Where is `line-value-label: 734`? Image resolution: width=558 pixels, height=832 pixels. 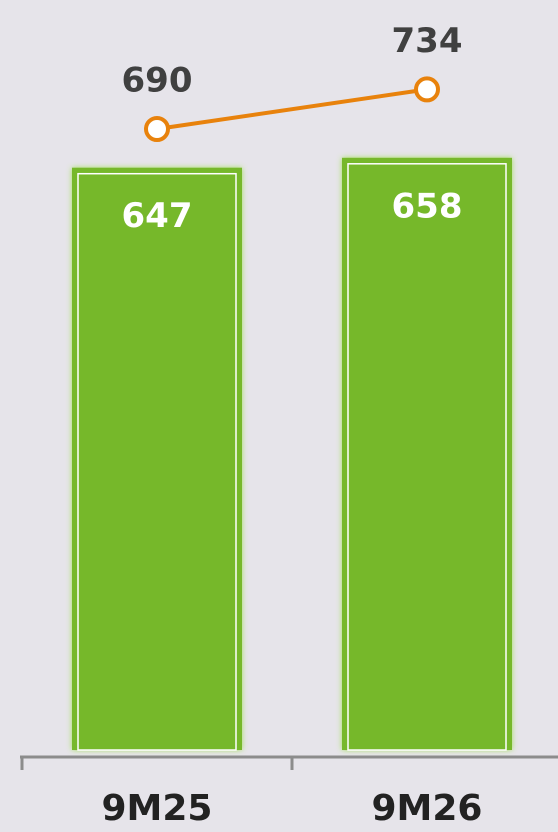
line-value-label: 734 is located at coordinates (427, 41).